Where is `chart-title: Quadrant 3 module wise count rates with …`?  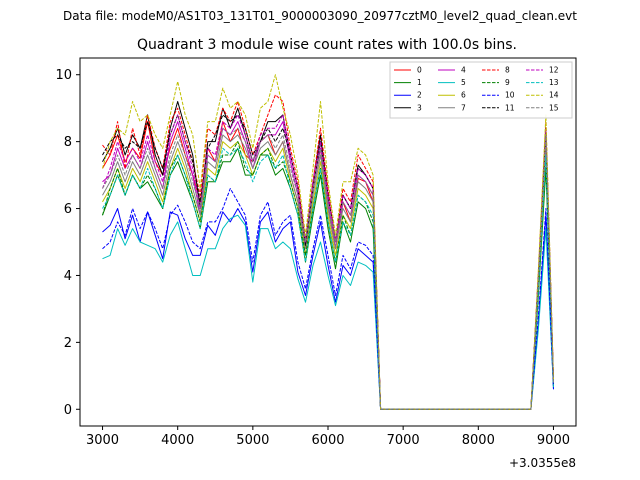 chart-title: Quadrant 3 module wise count rates with … is located at coordinates (327, 45).